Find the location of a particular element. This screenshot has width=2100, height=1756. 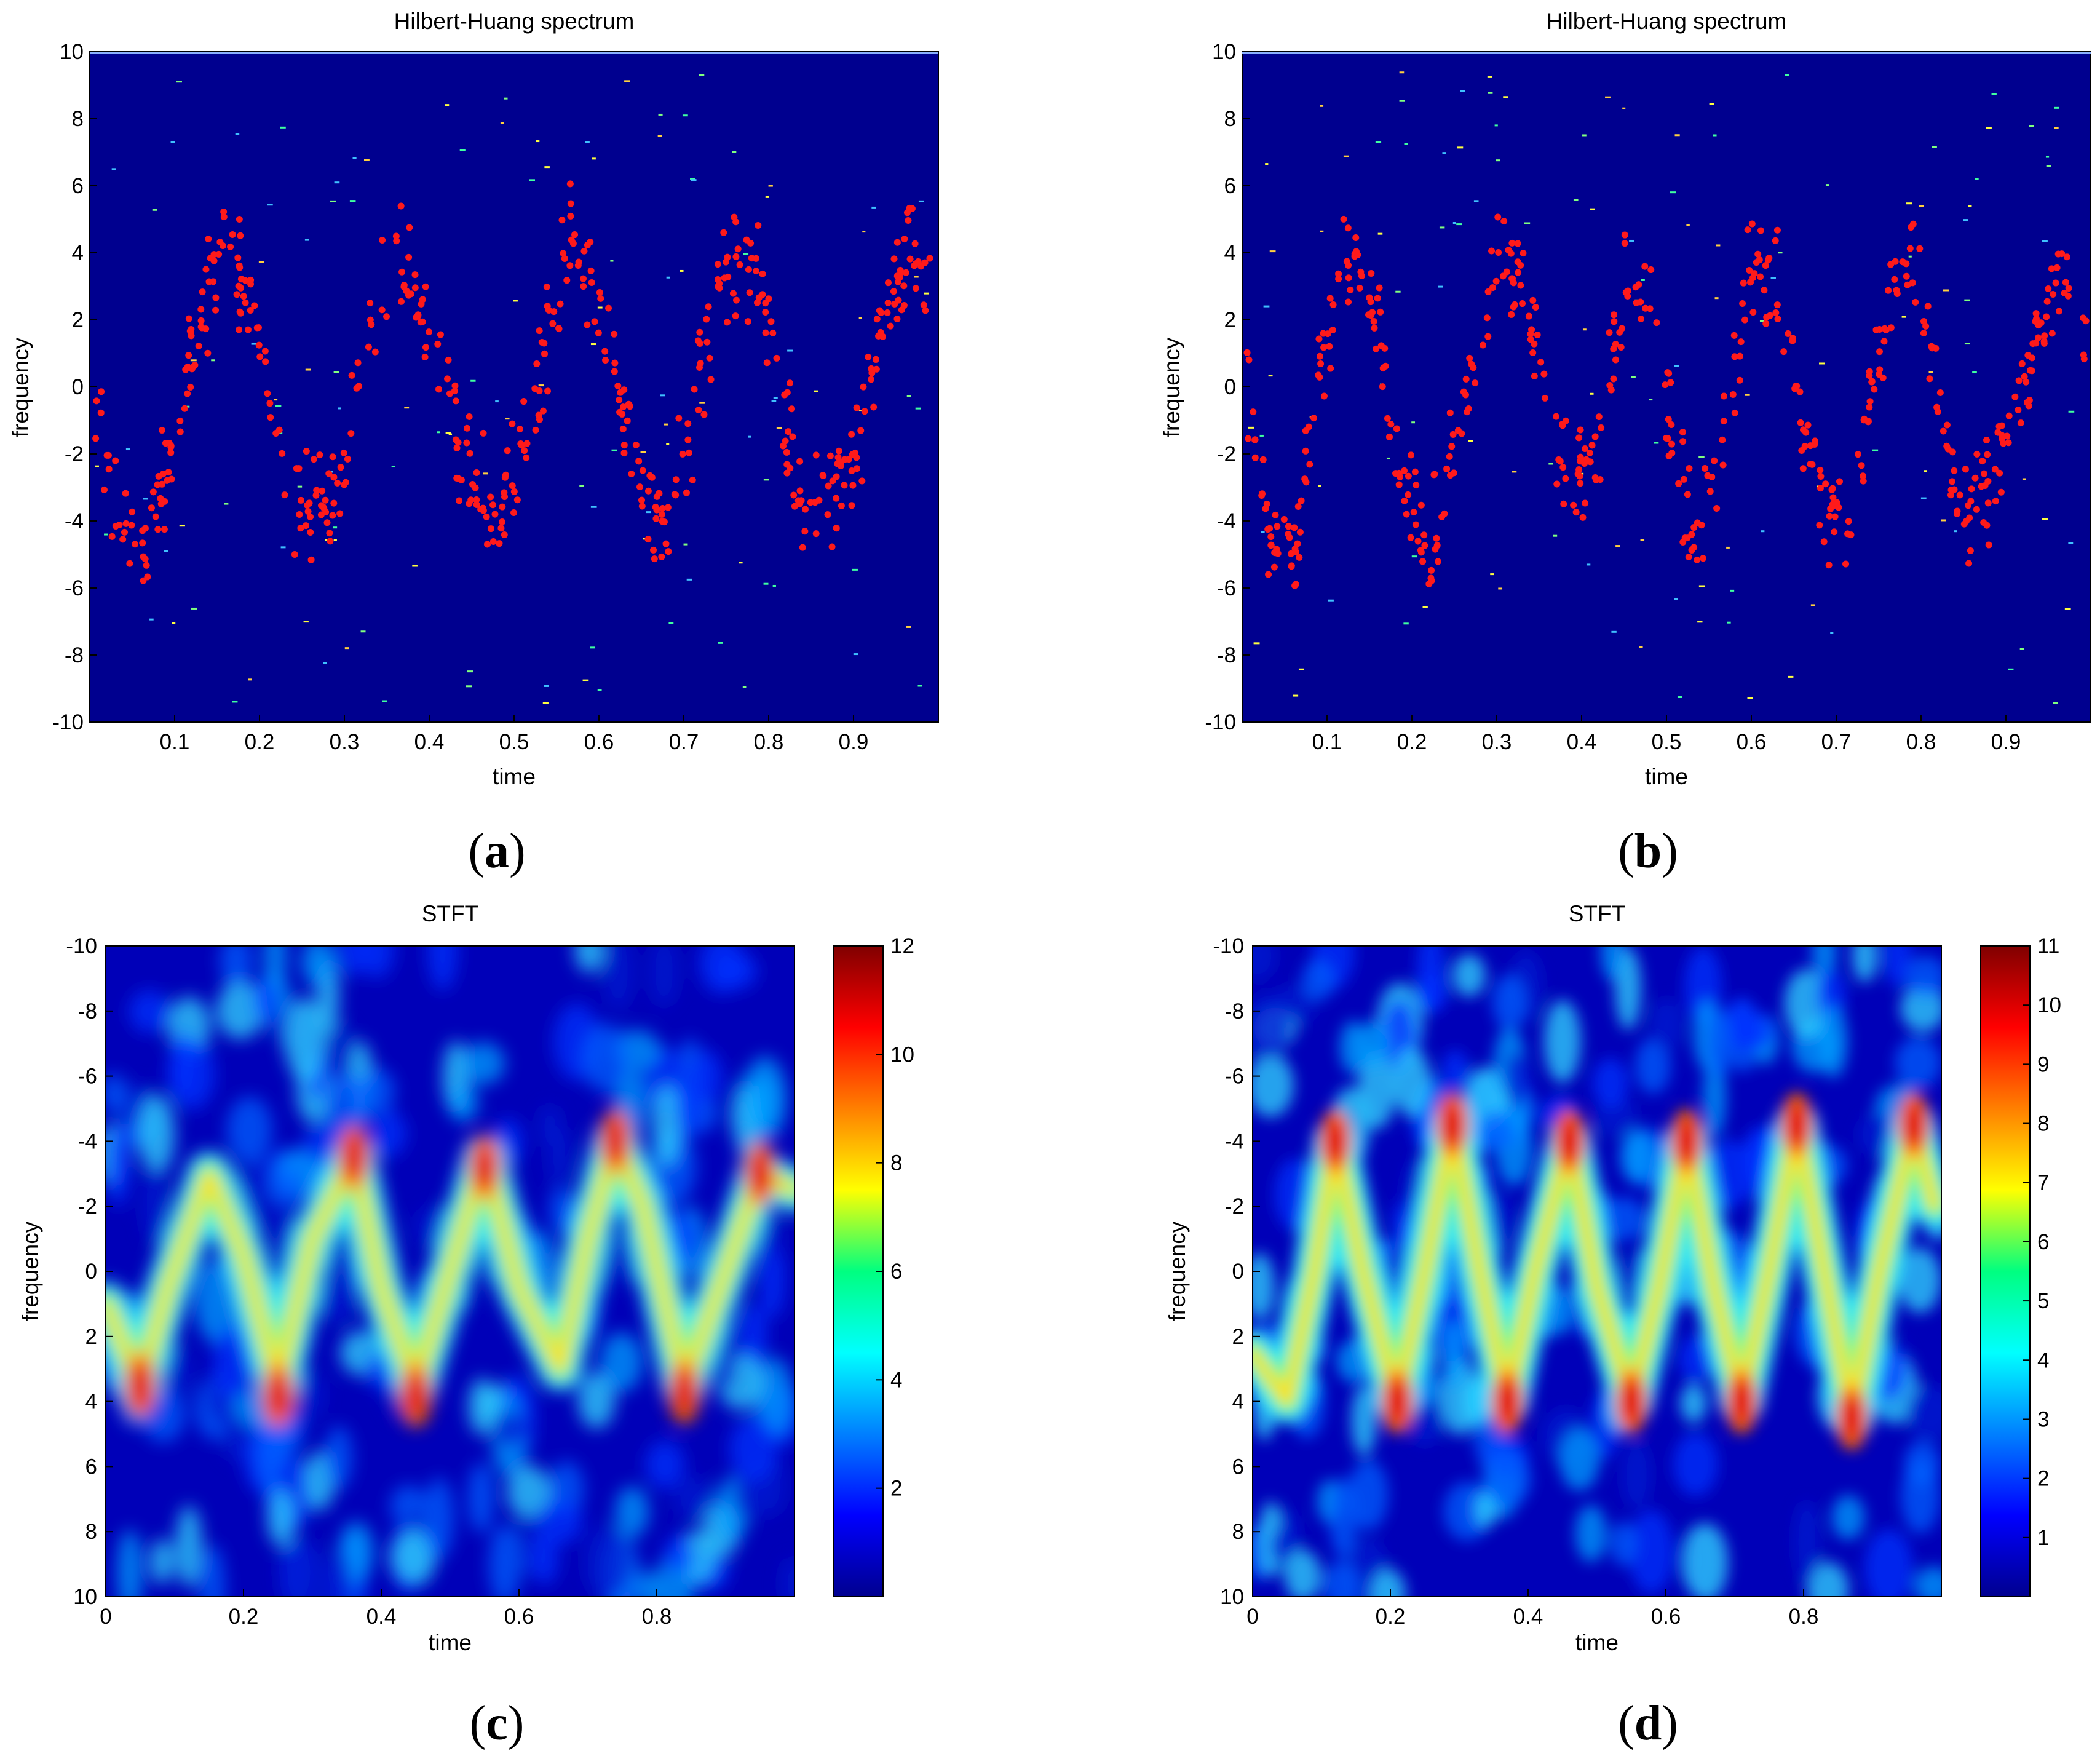

y-ticks-c: -10 -8 -6 -4 -2 0 2 4 6 8 10 is located at coordinates (90, 1271).